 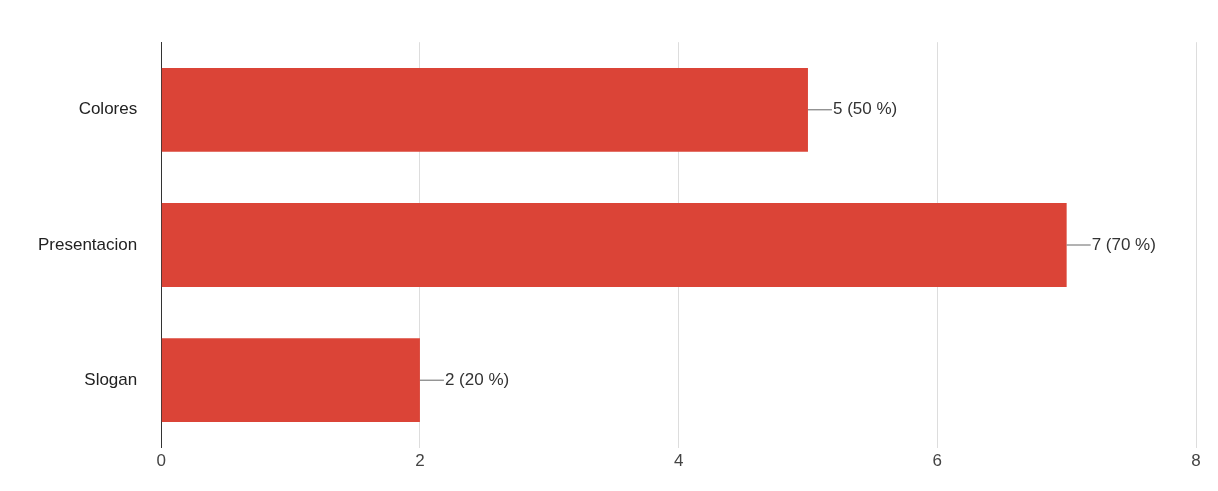 What do you see at coordinates (87, 244) in the screenshot?
I see `y-tick-label: Presentacion` at bounding box center [87, 244].